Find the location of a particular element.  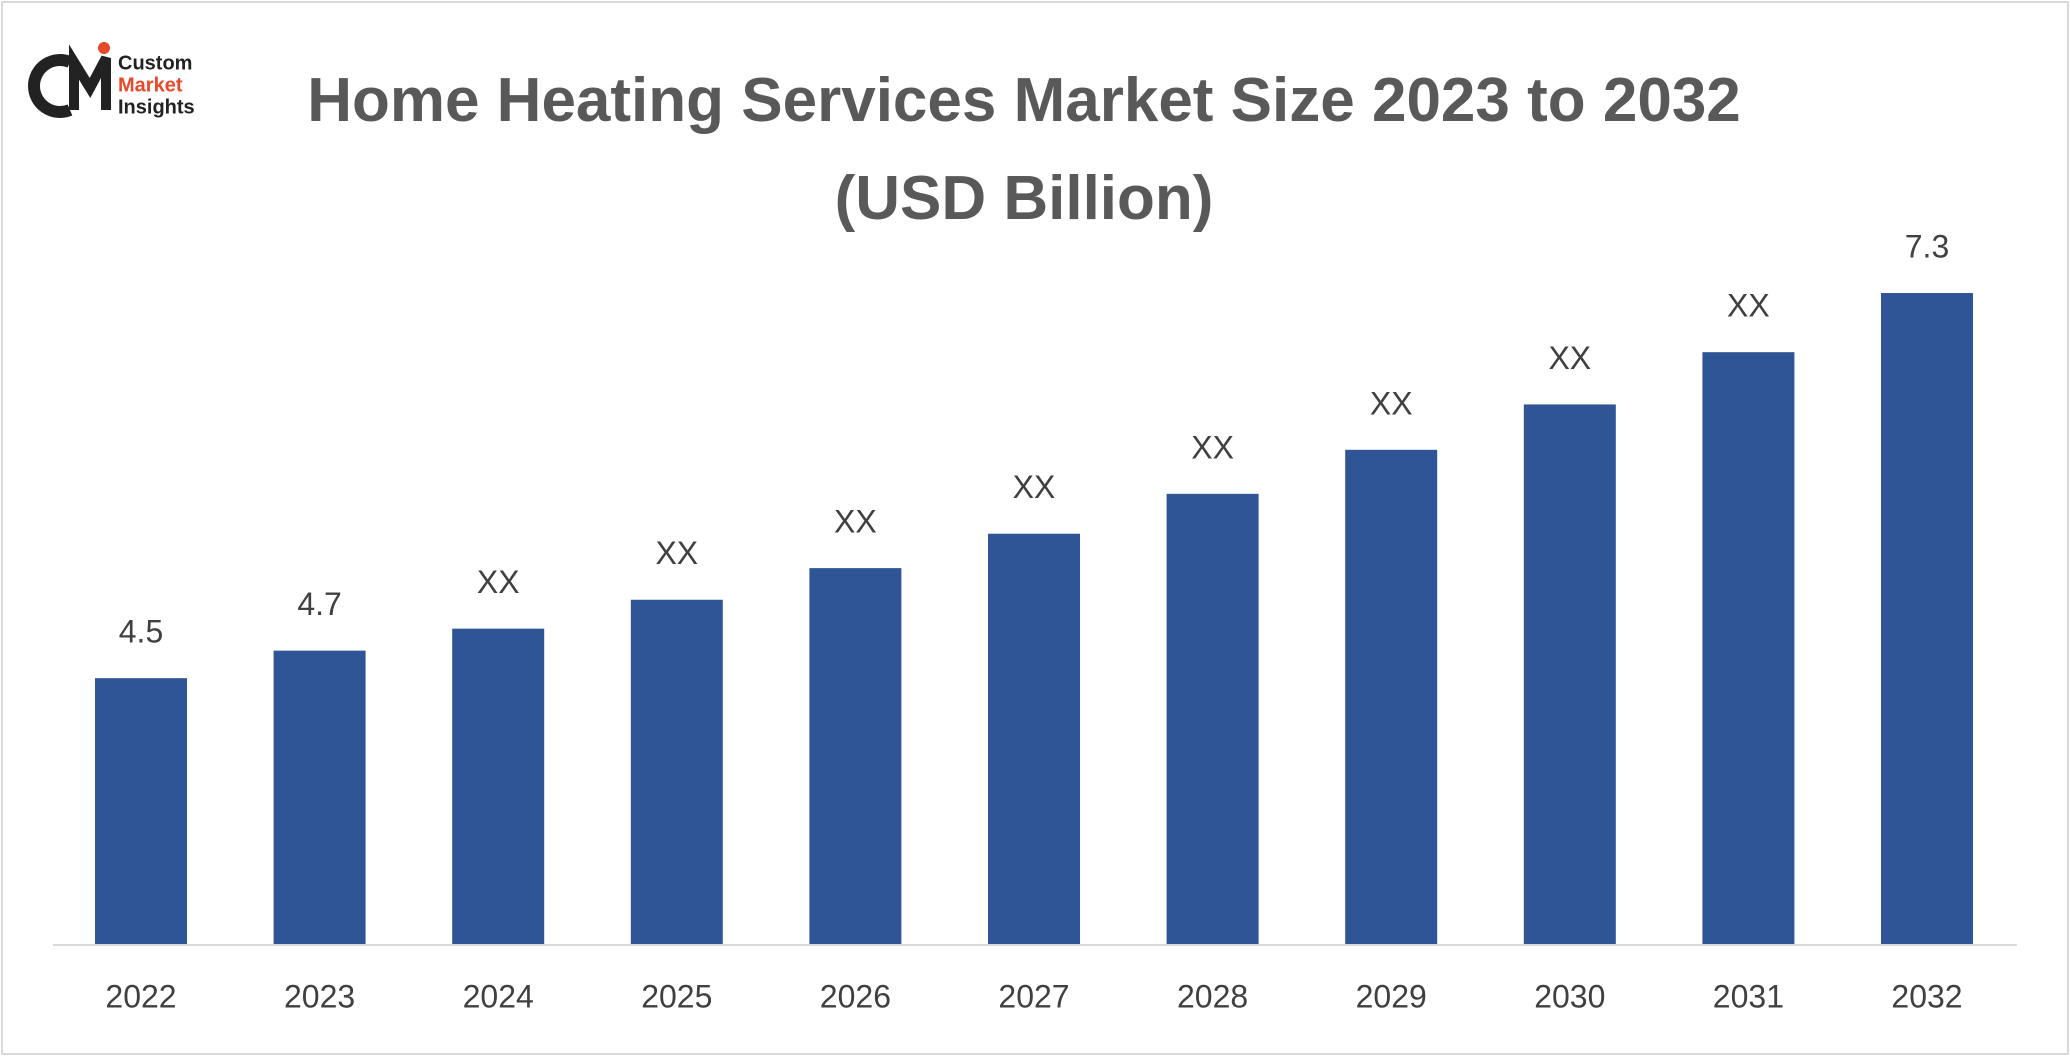

x-tick-label: 2029 is located at coordinates (1391, 996).